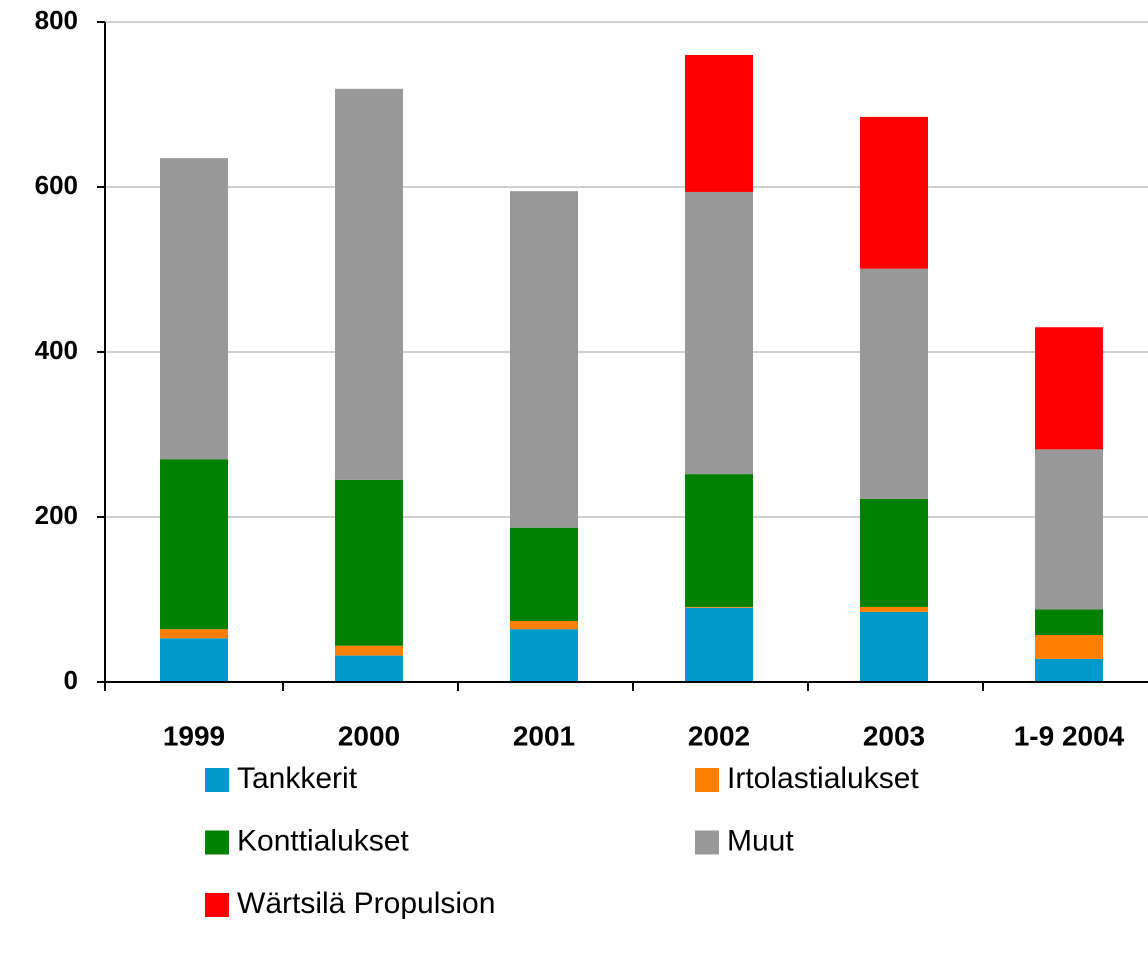  I want to click on legend-label: Wärtsilä Propulsion, so click(366, 903).